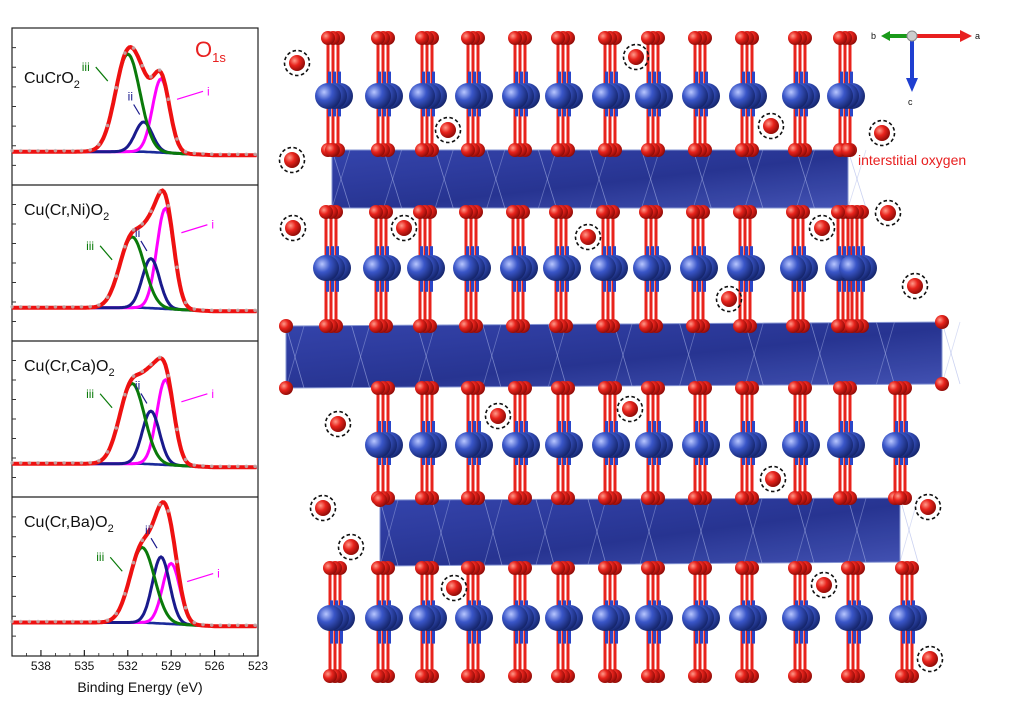  Describe the element at coordinates (128, 666) in the screenshot. I see `x-tick-label: 532` at that location.